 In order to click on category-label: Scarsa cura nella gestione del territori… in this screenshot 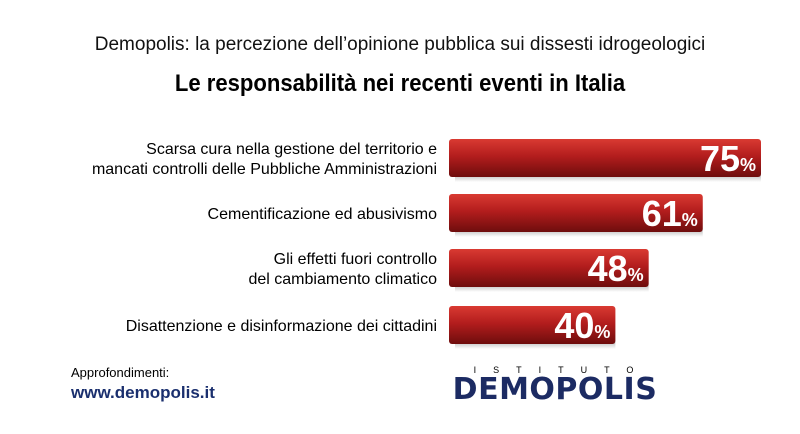, I will do `click(264, 159)`.